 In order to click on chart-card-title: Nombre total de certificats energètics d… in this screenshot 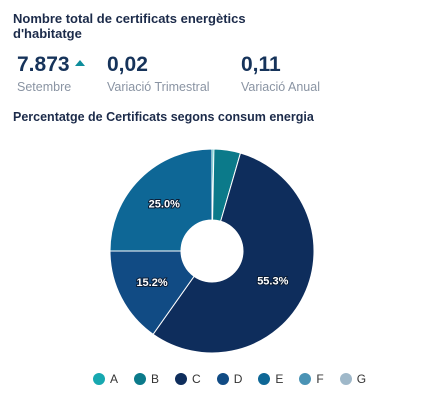, I will do `click(129, 26)`.